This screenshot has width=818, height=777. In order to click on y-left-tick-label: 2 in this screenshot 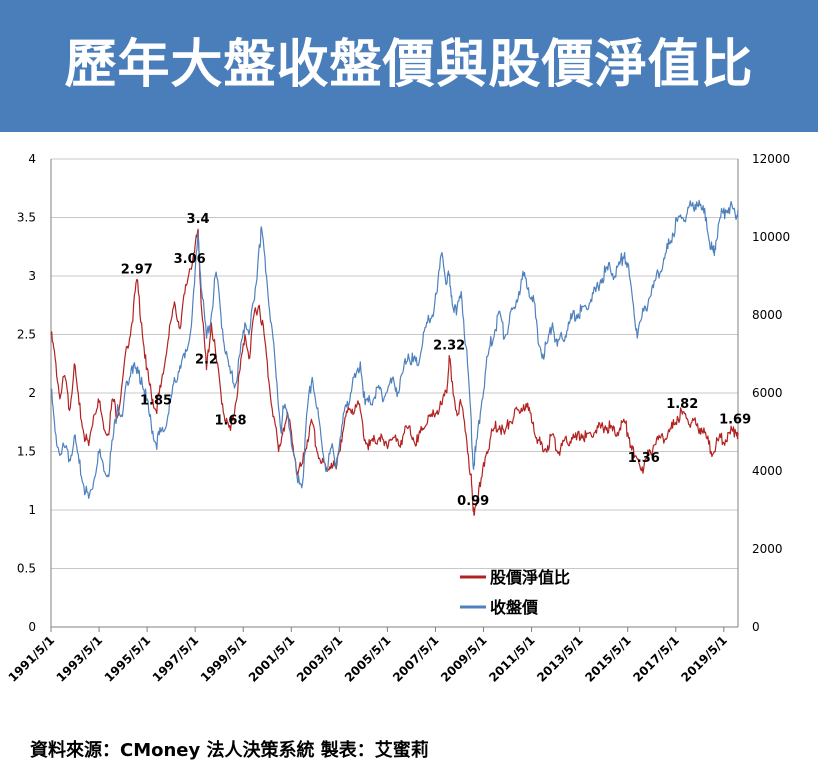, I will do `click(32, 393)`.